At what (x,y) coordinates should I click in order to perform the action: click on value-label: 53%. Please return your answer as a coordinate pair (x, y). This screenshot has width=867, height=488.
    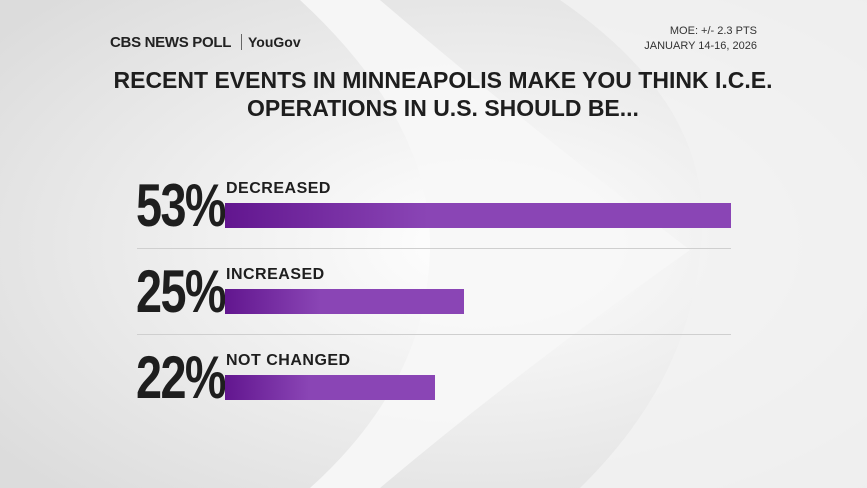
    Looking at the image, I should click on (181, 205).